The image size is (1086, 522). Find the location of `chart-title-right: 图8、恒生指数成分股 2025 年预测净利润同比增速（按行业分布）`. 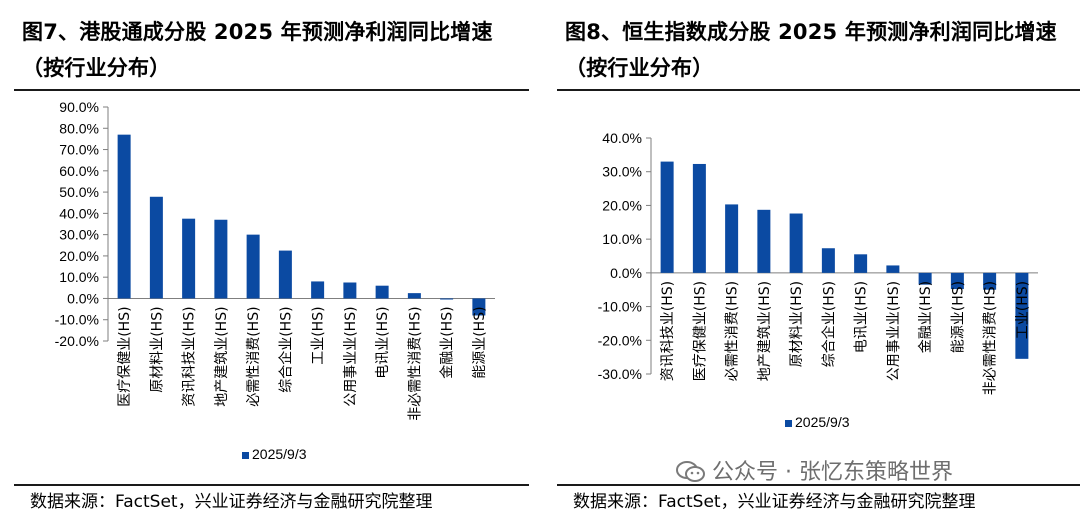

chart-title-right: 图8、恒生指数成分股 2025 年预测净利润同比增速（按行业分布） is located at coordinates (811, 50).